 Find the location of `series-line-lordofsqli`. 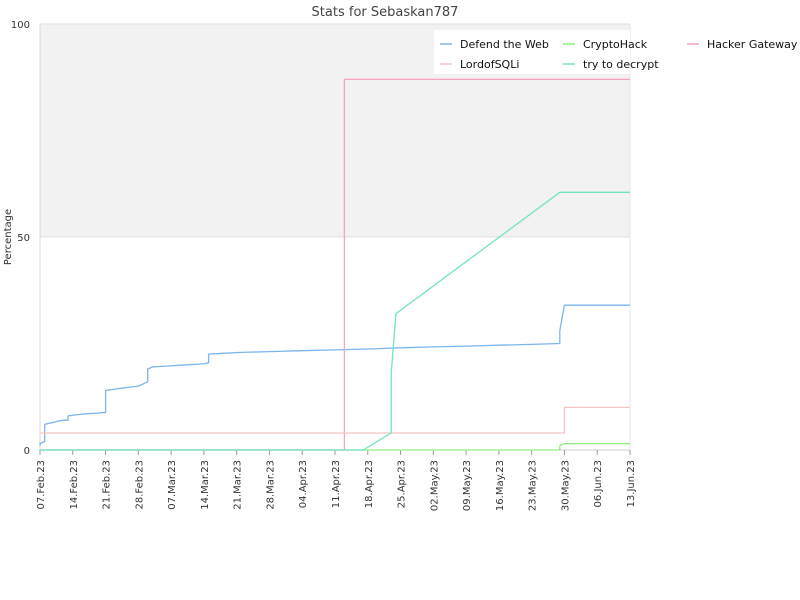

series-line-lordofsqli is located at coordinates (335, 420).